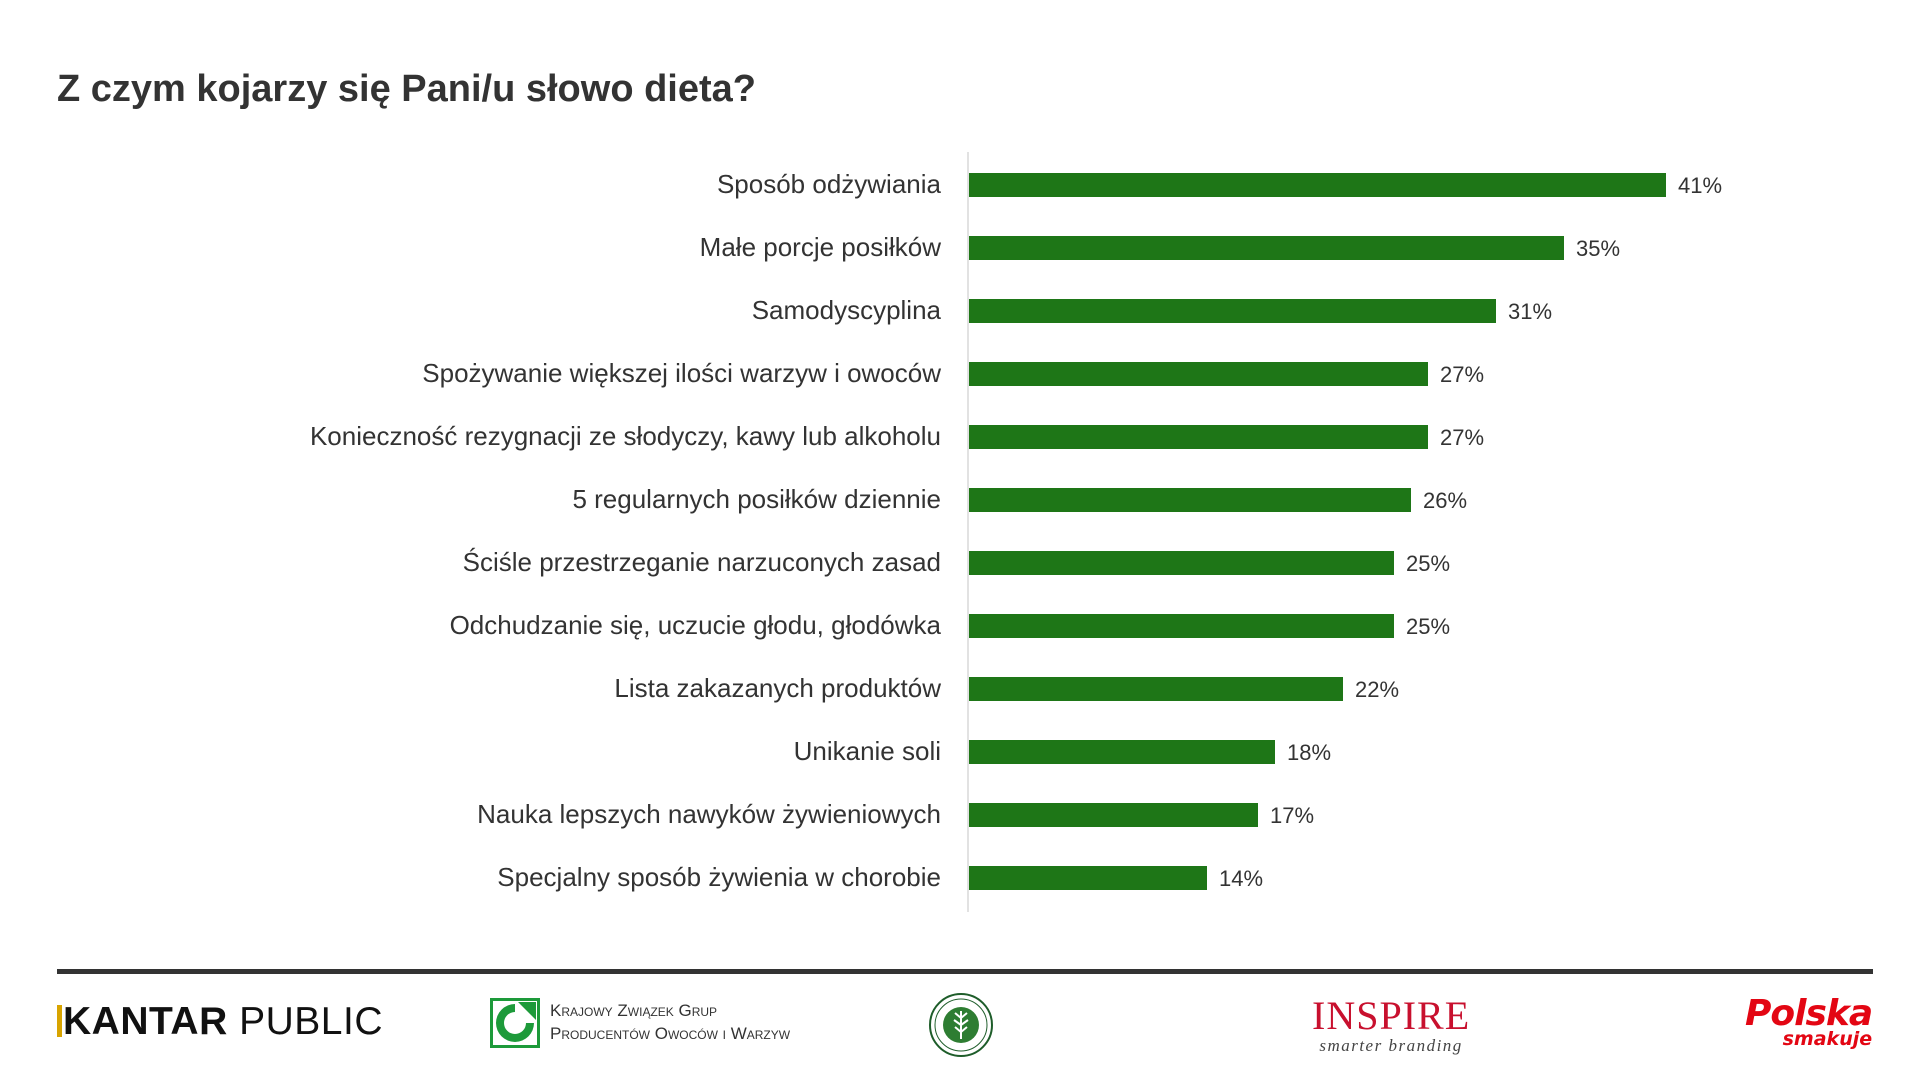 This screenshot has width=1920, height=1080. What do you see at coordinates (311, 1021) in the screenshot?
I see `public-logo-word: PUBLIC` at bounding box center [311, 1021].